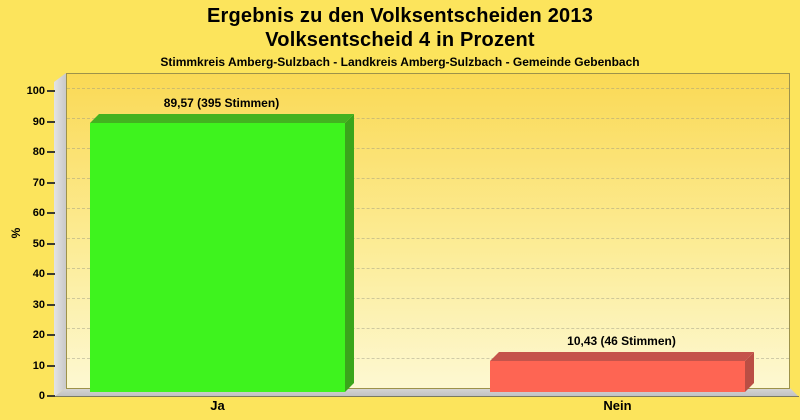 This screenshot has height=420, width=800. I want to click on y-tick-label-50: 50, so click(38, 243).